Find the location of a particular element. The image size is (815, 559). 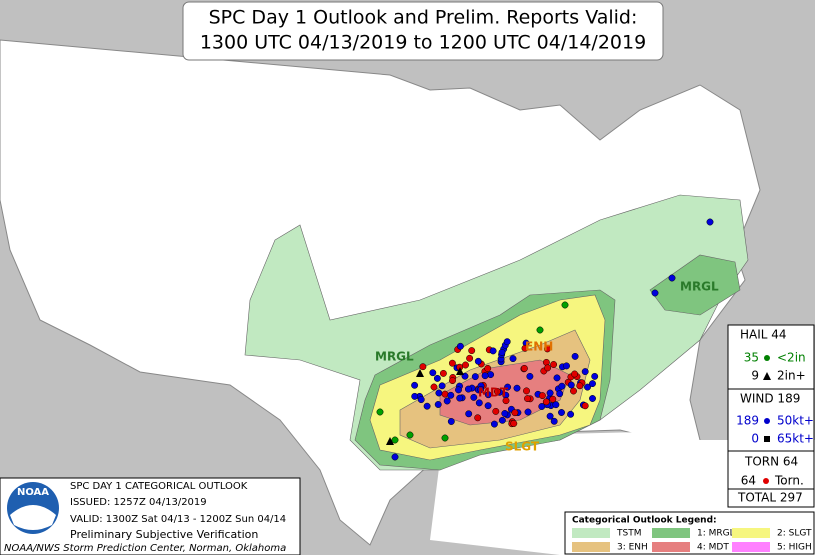

legend-items: TSTM 3: ENH 1: MRGL 4: MDT 2: SLGT 5: HIGH is located at coordinates (692, 540).